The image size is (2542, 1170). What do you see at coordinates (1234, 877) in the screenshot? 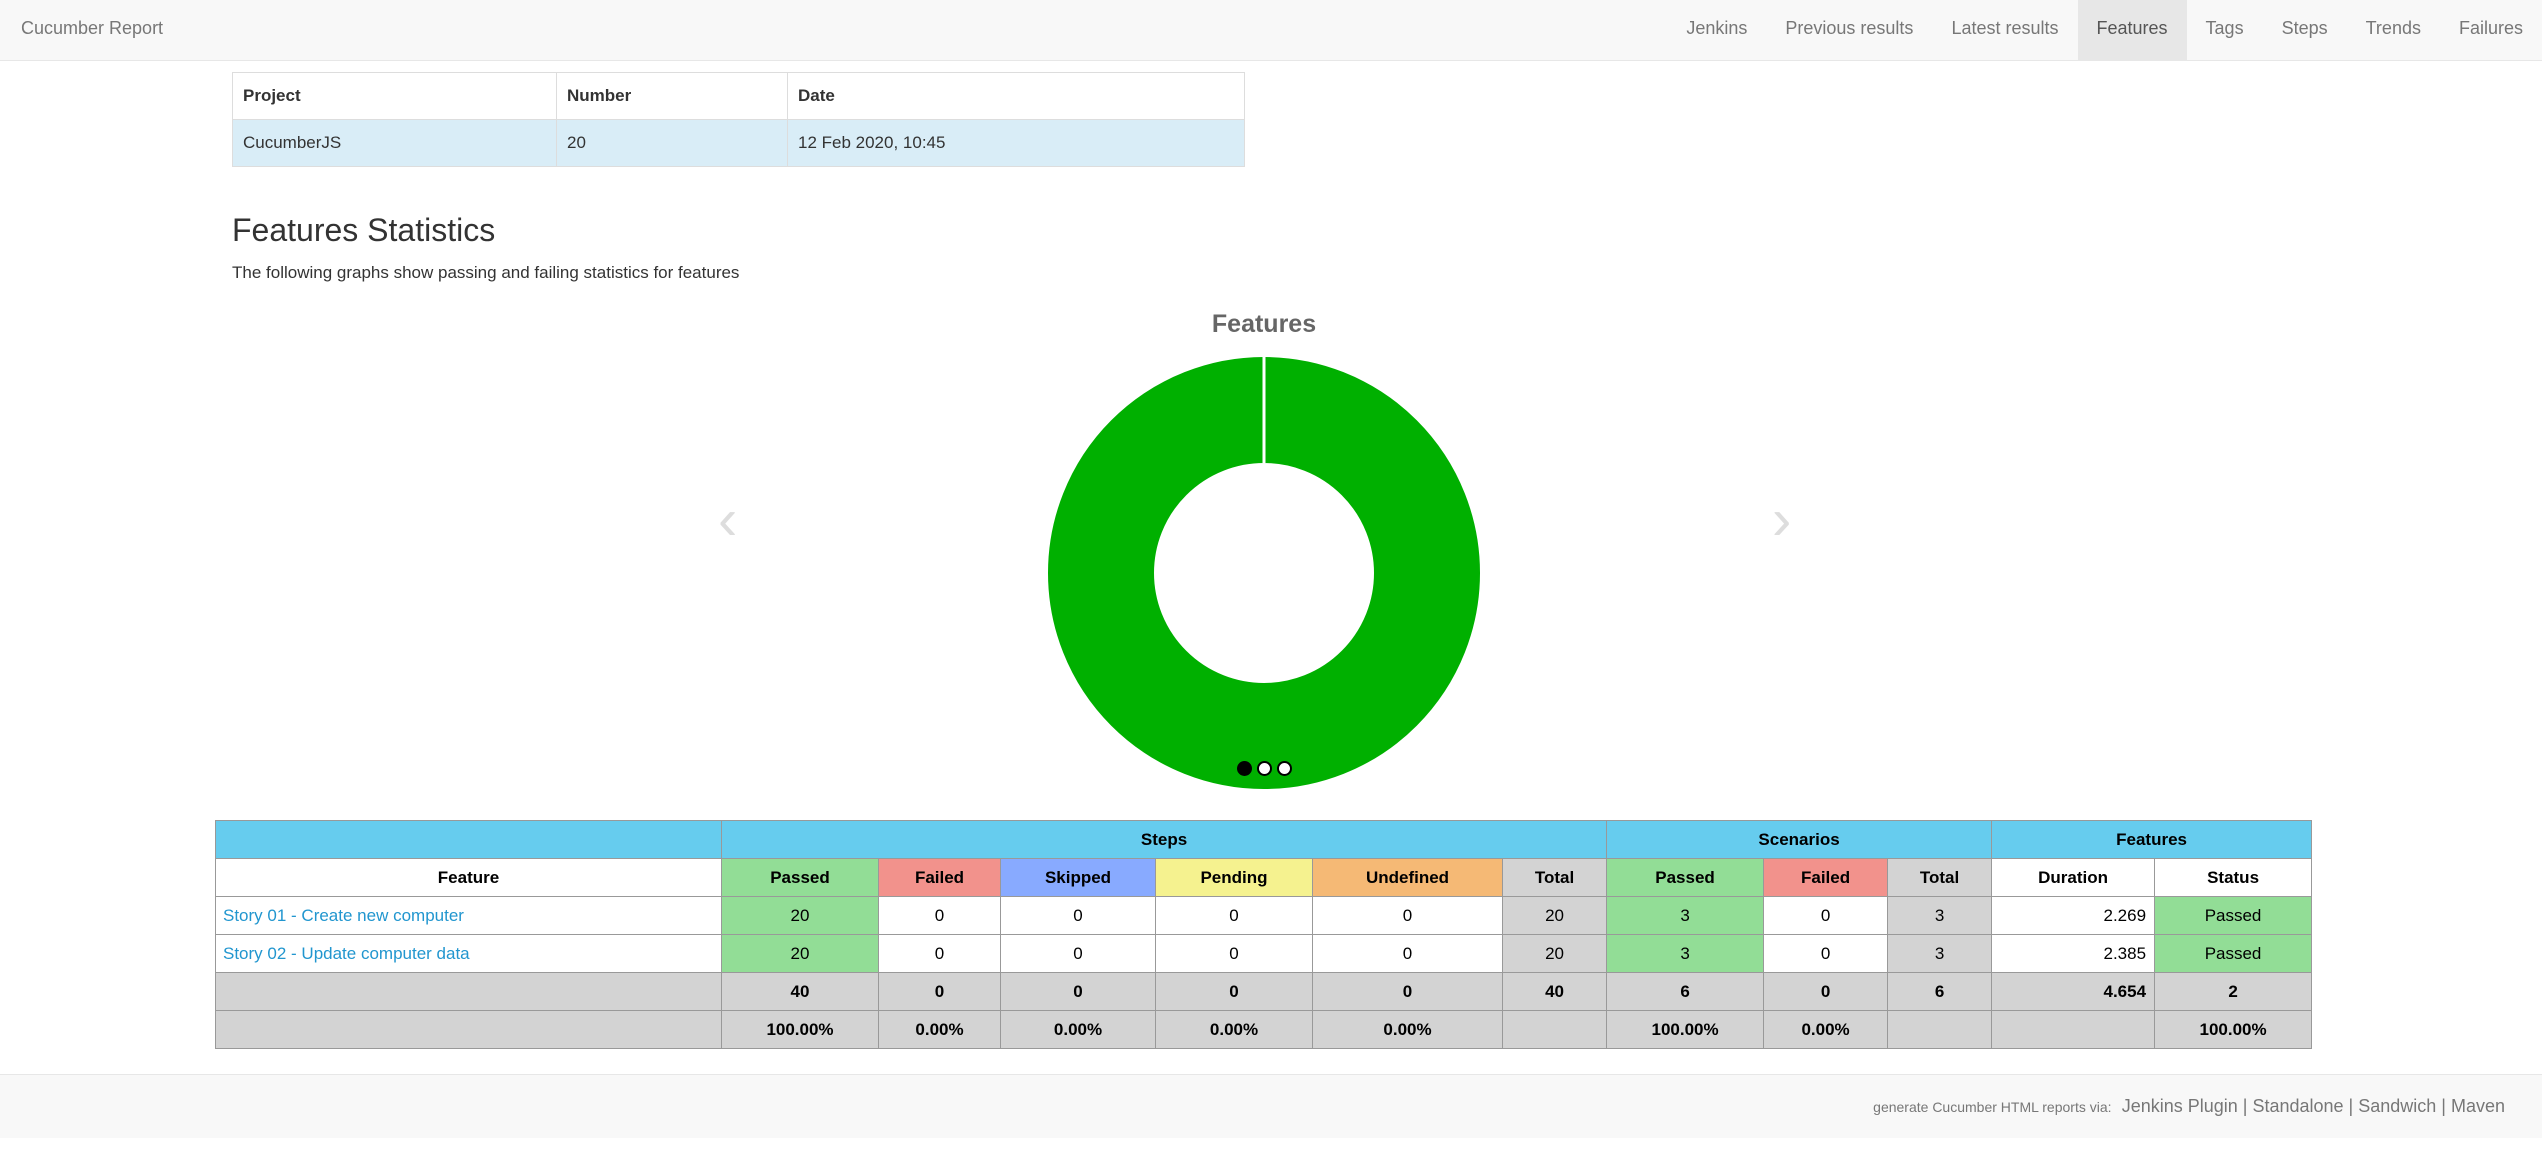
I see `col-steps-pending: Pending` at bounding box center [1234, 877].